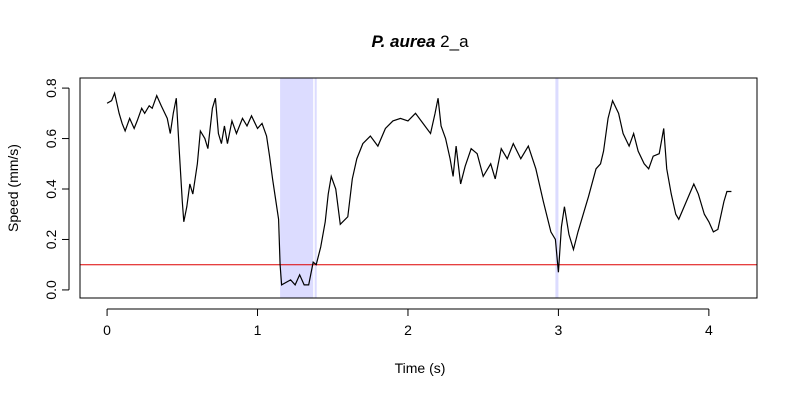 Image resolution: width=800 pixels, height=405 pixels. What do you see at coordinates (51, 139) in the screenshot?
I see `y-tick-label: 0.6` at bounding box center [51, 139].